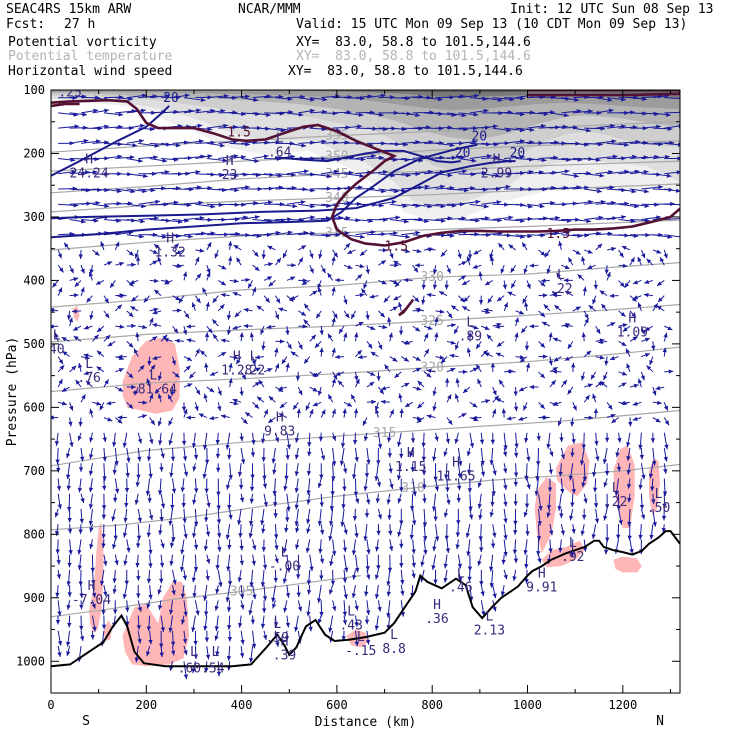 The width and height of the screenshot is (740, 740). Describe the element at coordinates (88, 378) in the screenshot. I see `extremum-value: .76` at that location.